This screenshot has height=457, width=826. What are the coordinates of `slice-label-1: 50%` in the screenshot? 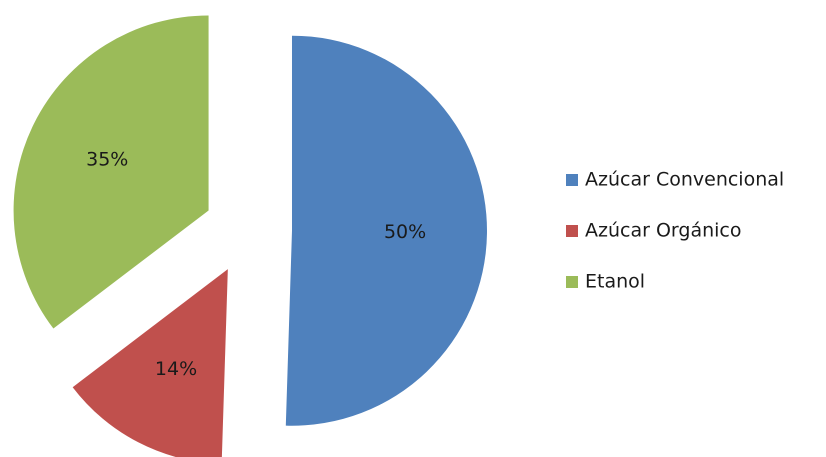 It's located at (405, 232).